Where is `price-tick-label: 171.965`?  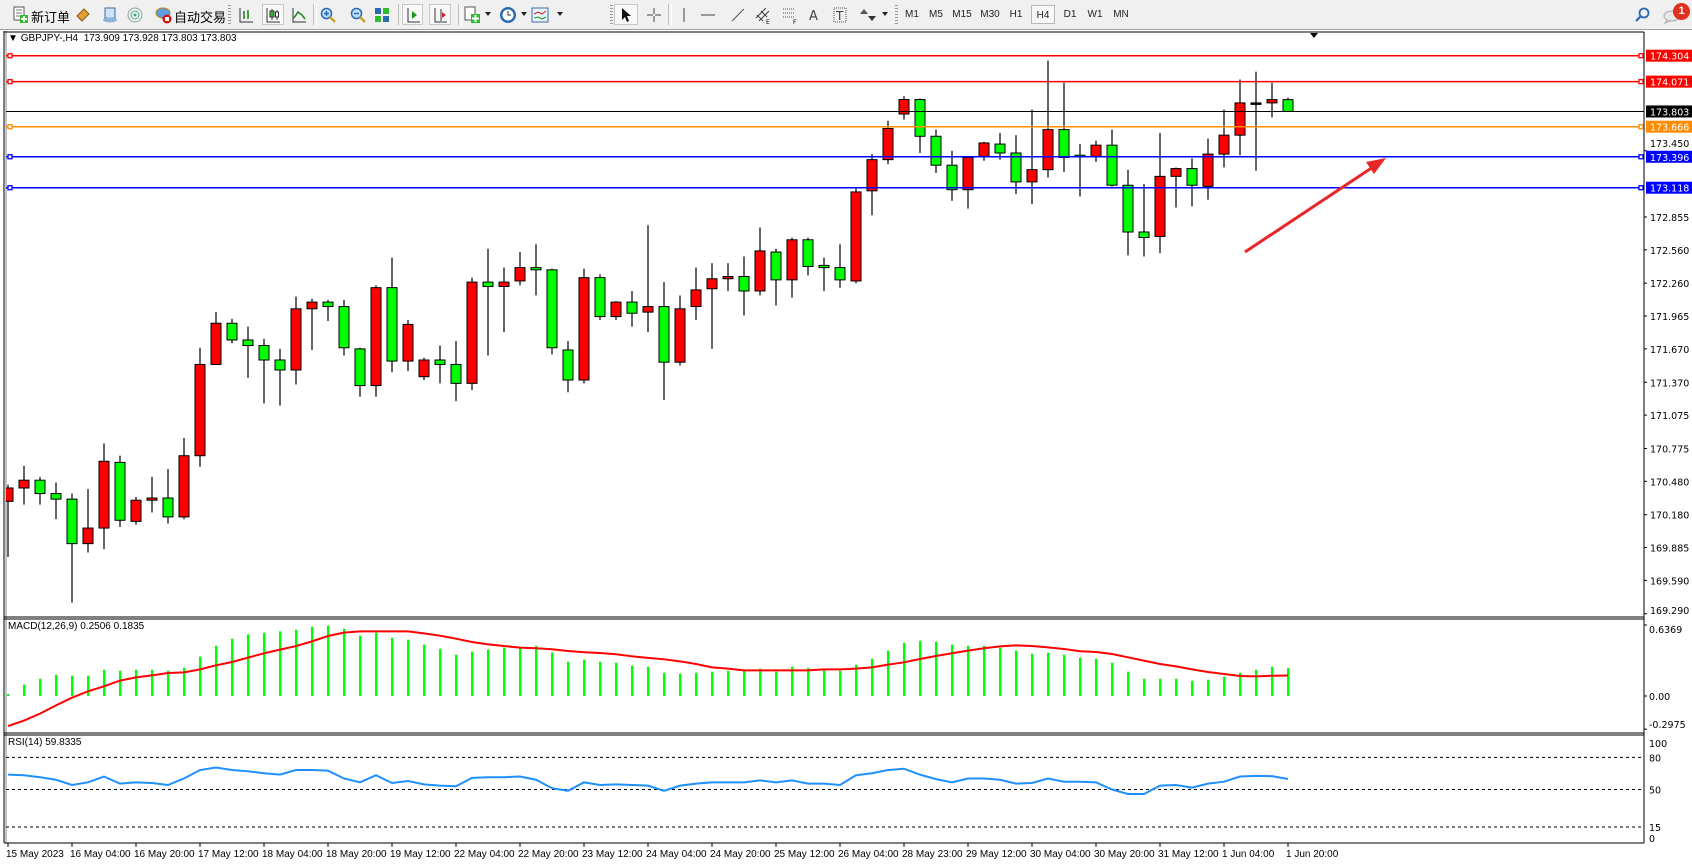
price-tick-label: 171.965 is located at coordinates (1669, 317).